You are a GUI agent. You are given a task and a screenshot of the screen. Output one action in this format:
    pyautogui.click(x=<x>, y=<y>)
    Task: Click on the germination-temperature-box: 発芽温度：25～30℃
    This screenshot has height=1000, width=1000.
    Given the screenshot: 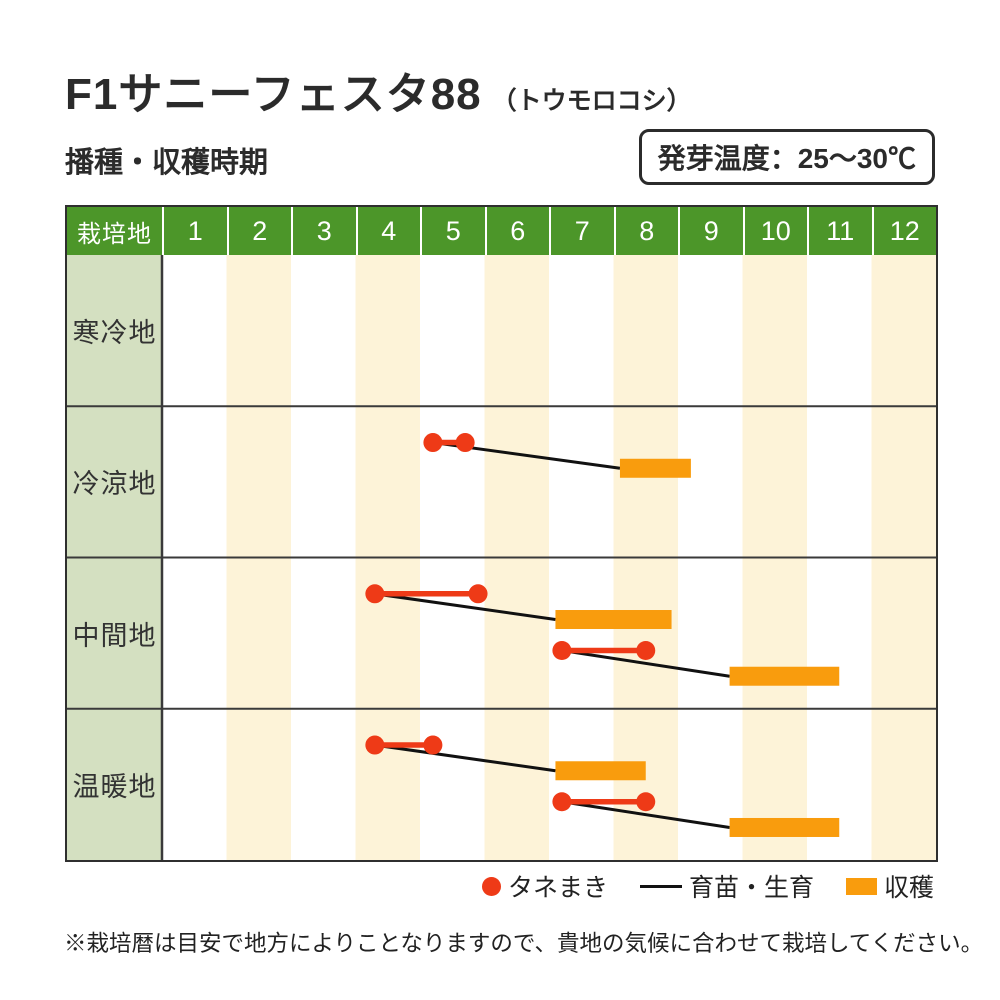 What is the action you would take?
    pyautogui.click(x=786, y=157)
    